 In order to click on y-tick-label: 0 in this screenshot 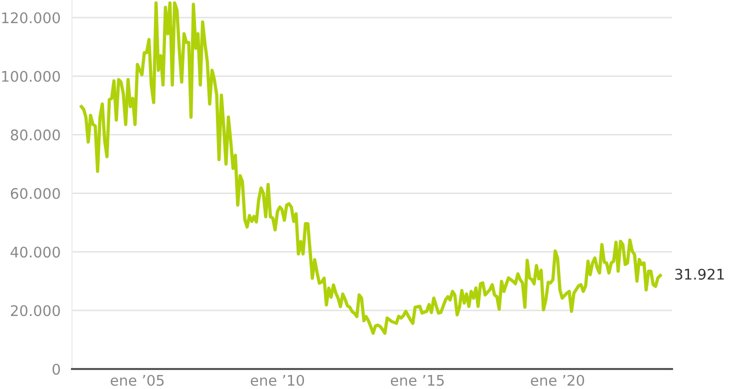, I will do `click(56, 369)`.